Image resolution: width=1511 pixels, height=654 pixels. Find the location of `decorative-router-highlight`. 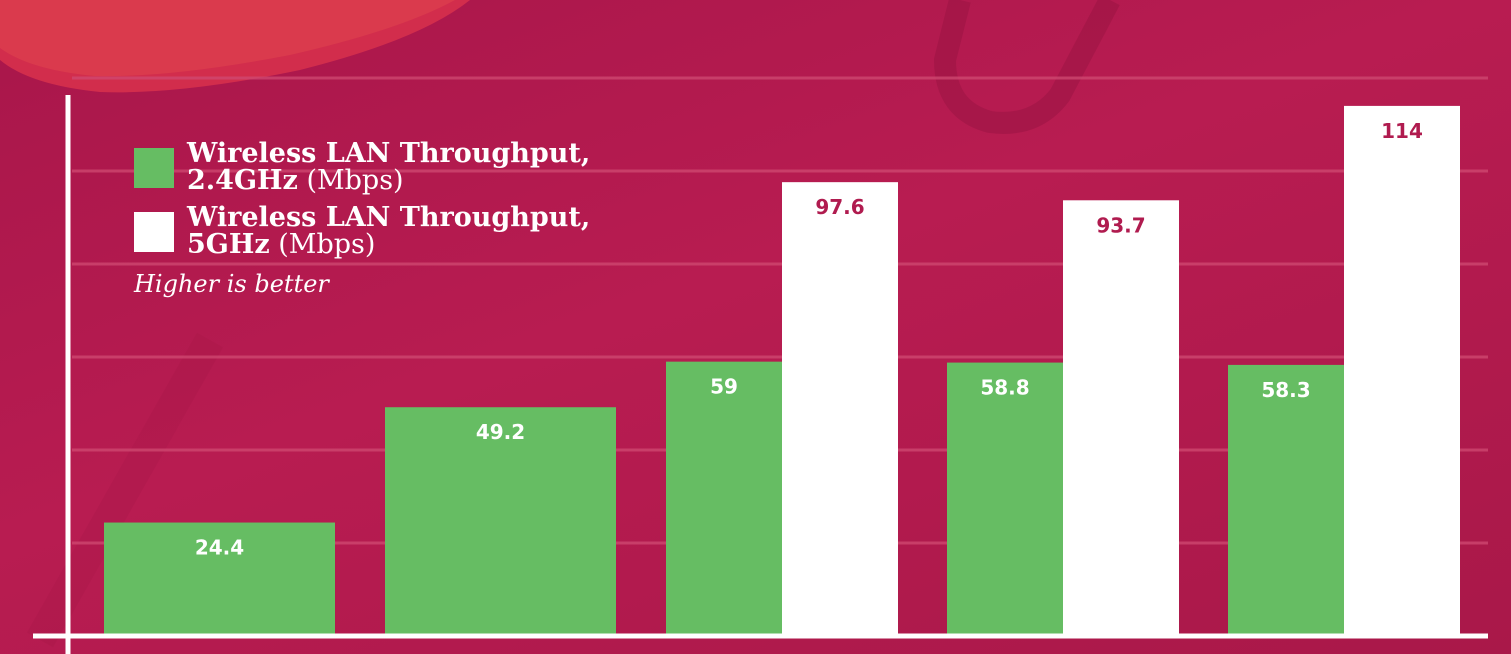

decorative-router-highlight is located at coordinates (227, 38).